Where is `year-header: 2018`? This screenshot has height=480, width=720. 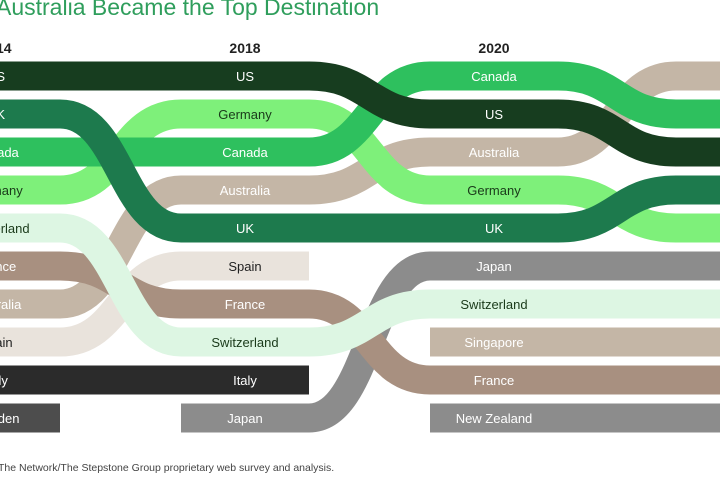
year-header: 2018 is located at coordinates (244, 48).